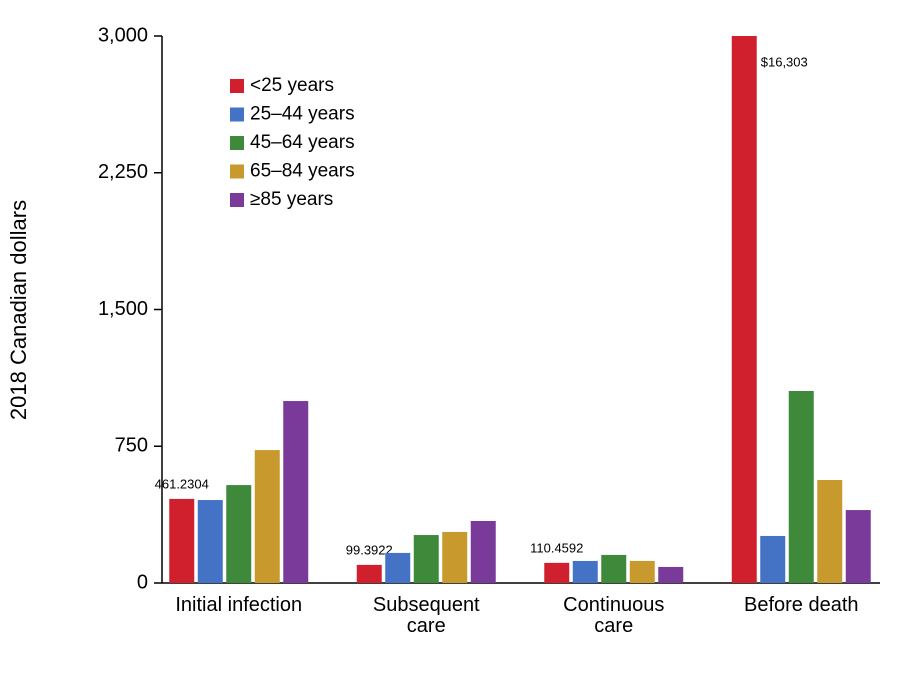 This screenshot has width=900, height=675. I want to click on x-tick-label: Initial infection, so click(239, 605).